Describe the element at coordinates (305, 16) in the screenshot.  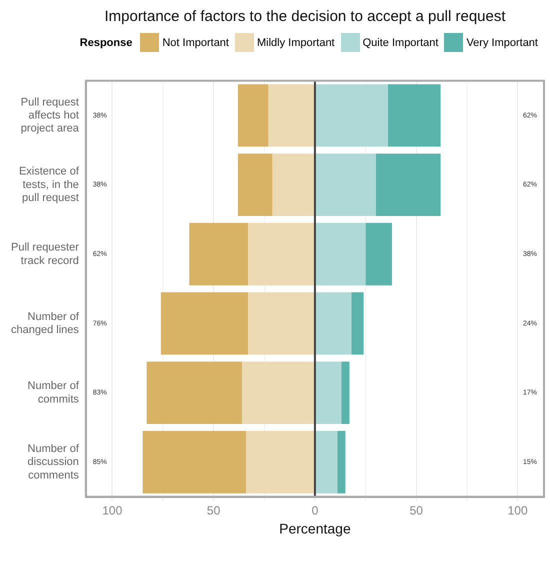
I see `chart-title: Importance of factors to the decision to accept a pull request` at that location.